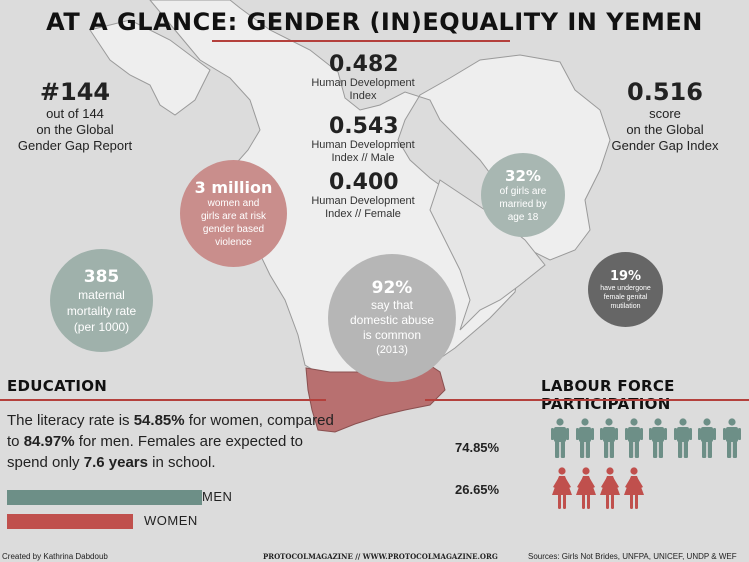 The height and width of the screenshot is (562, 749). I want to click on fgm-l1: have undergone, so click(625, 288).